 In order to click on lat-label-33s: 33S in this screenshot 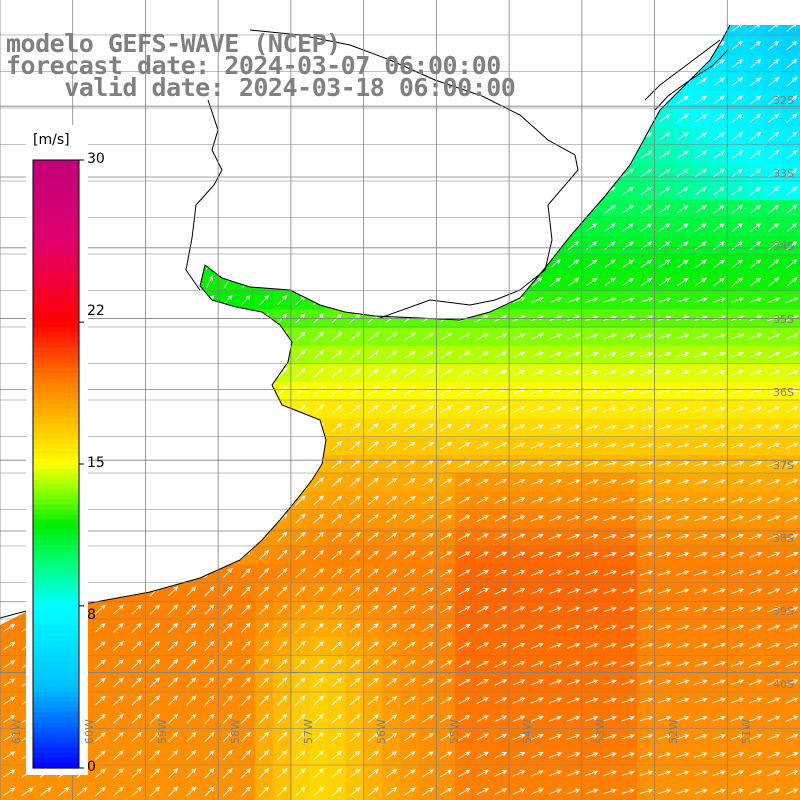, I will do `click(783, 173)`.